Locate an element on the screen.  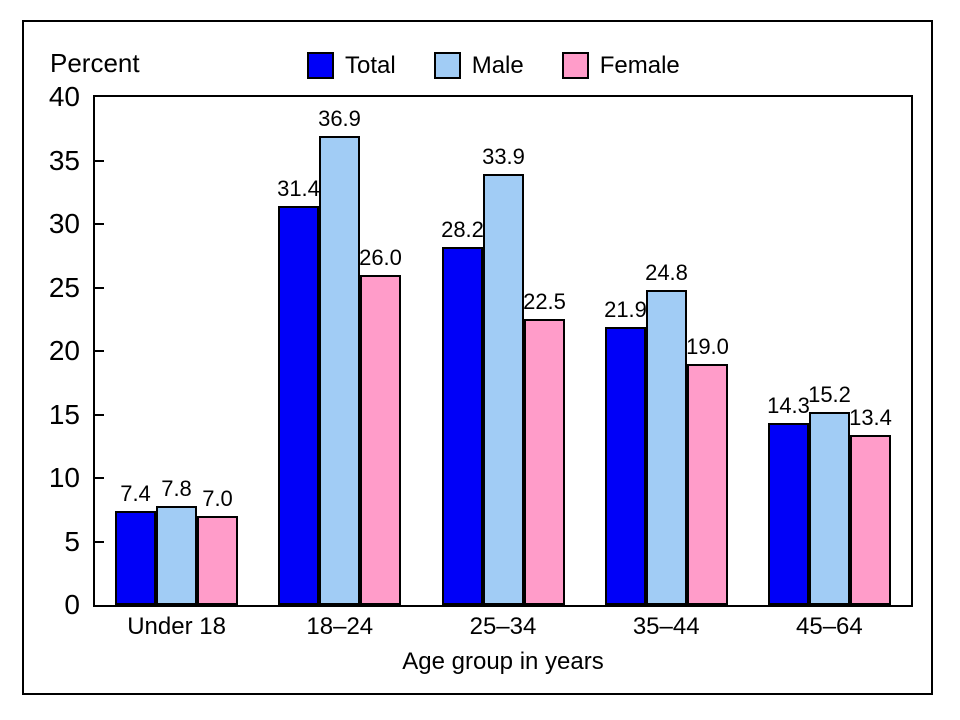
x-category-label: 35–44 is located at coordinates (666, 626).